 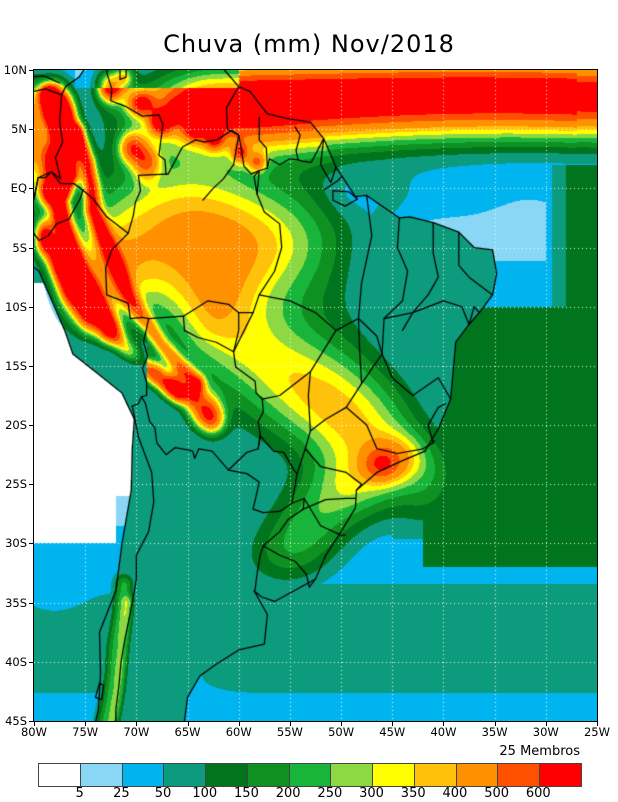 What do you see at coordinates (16, 365) in the screenshot?
I see `y-axis-label: 15S` at bounding box center [16, 365].